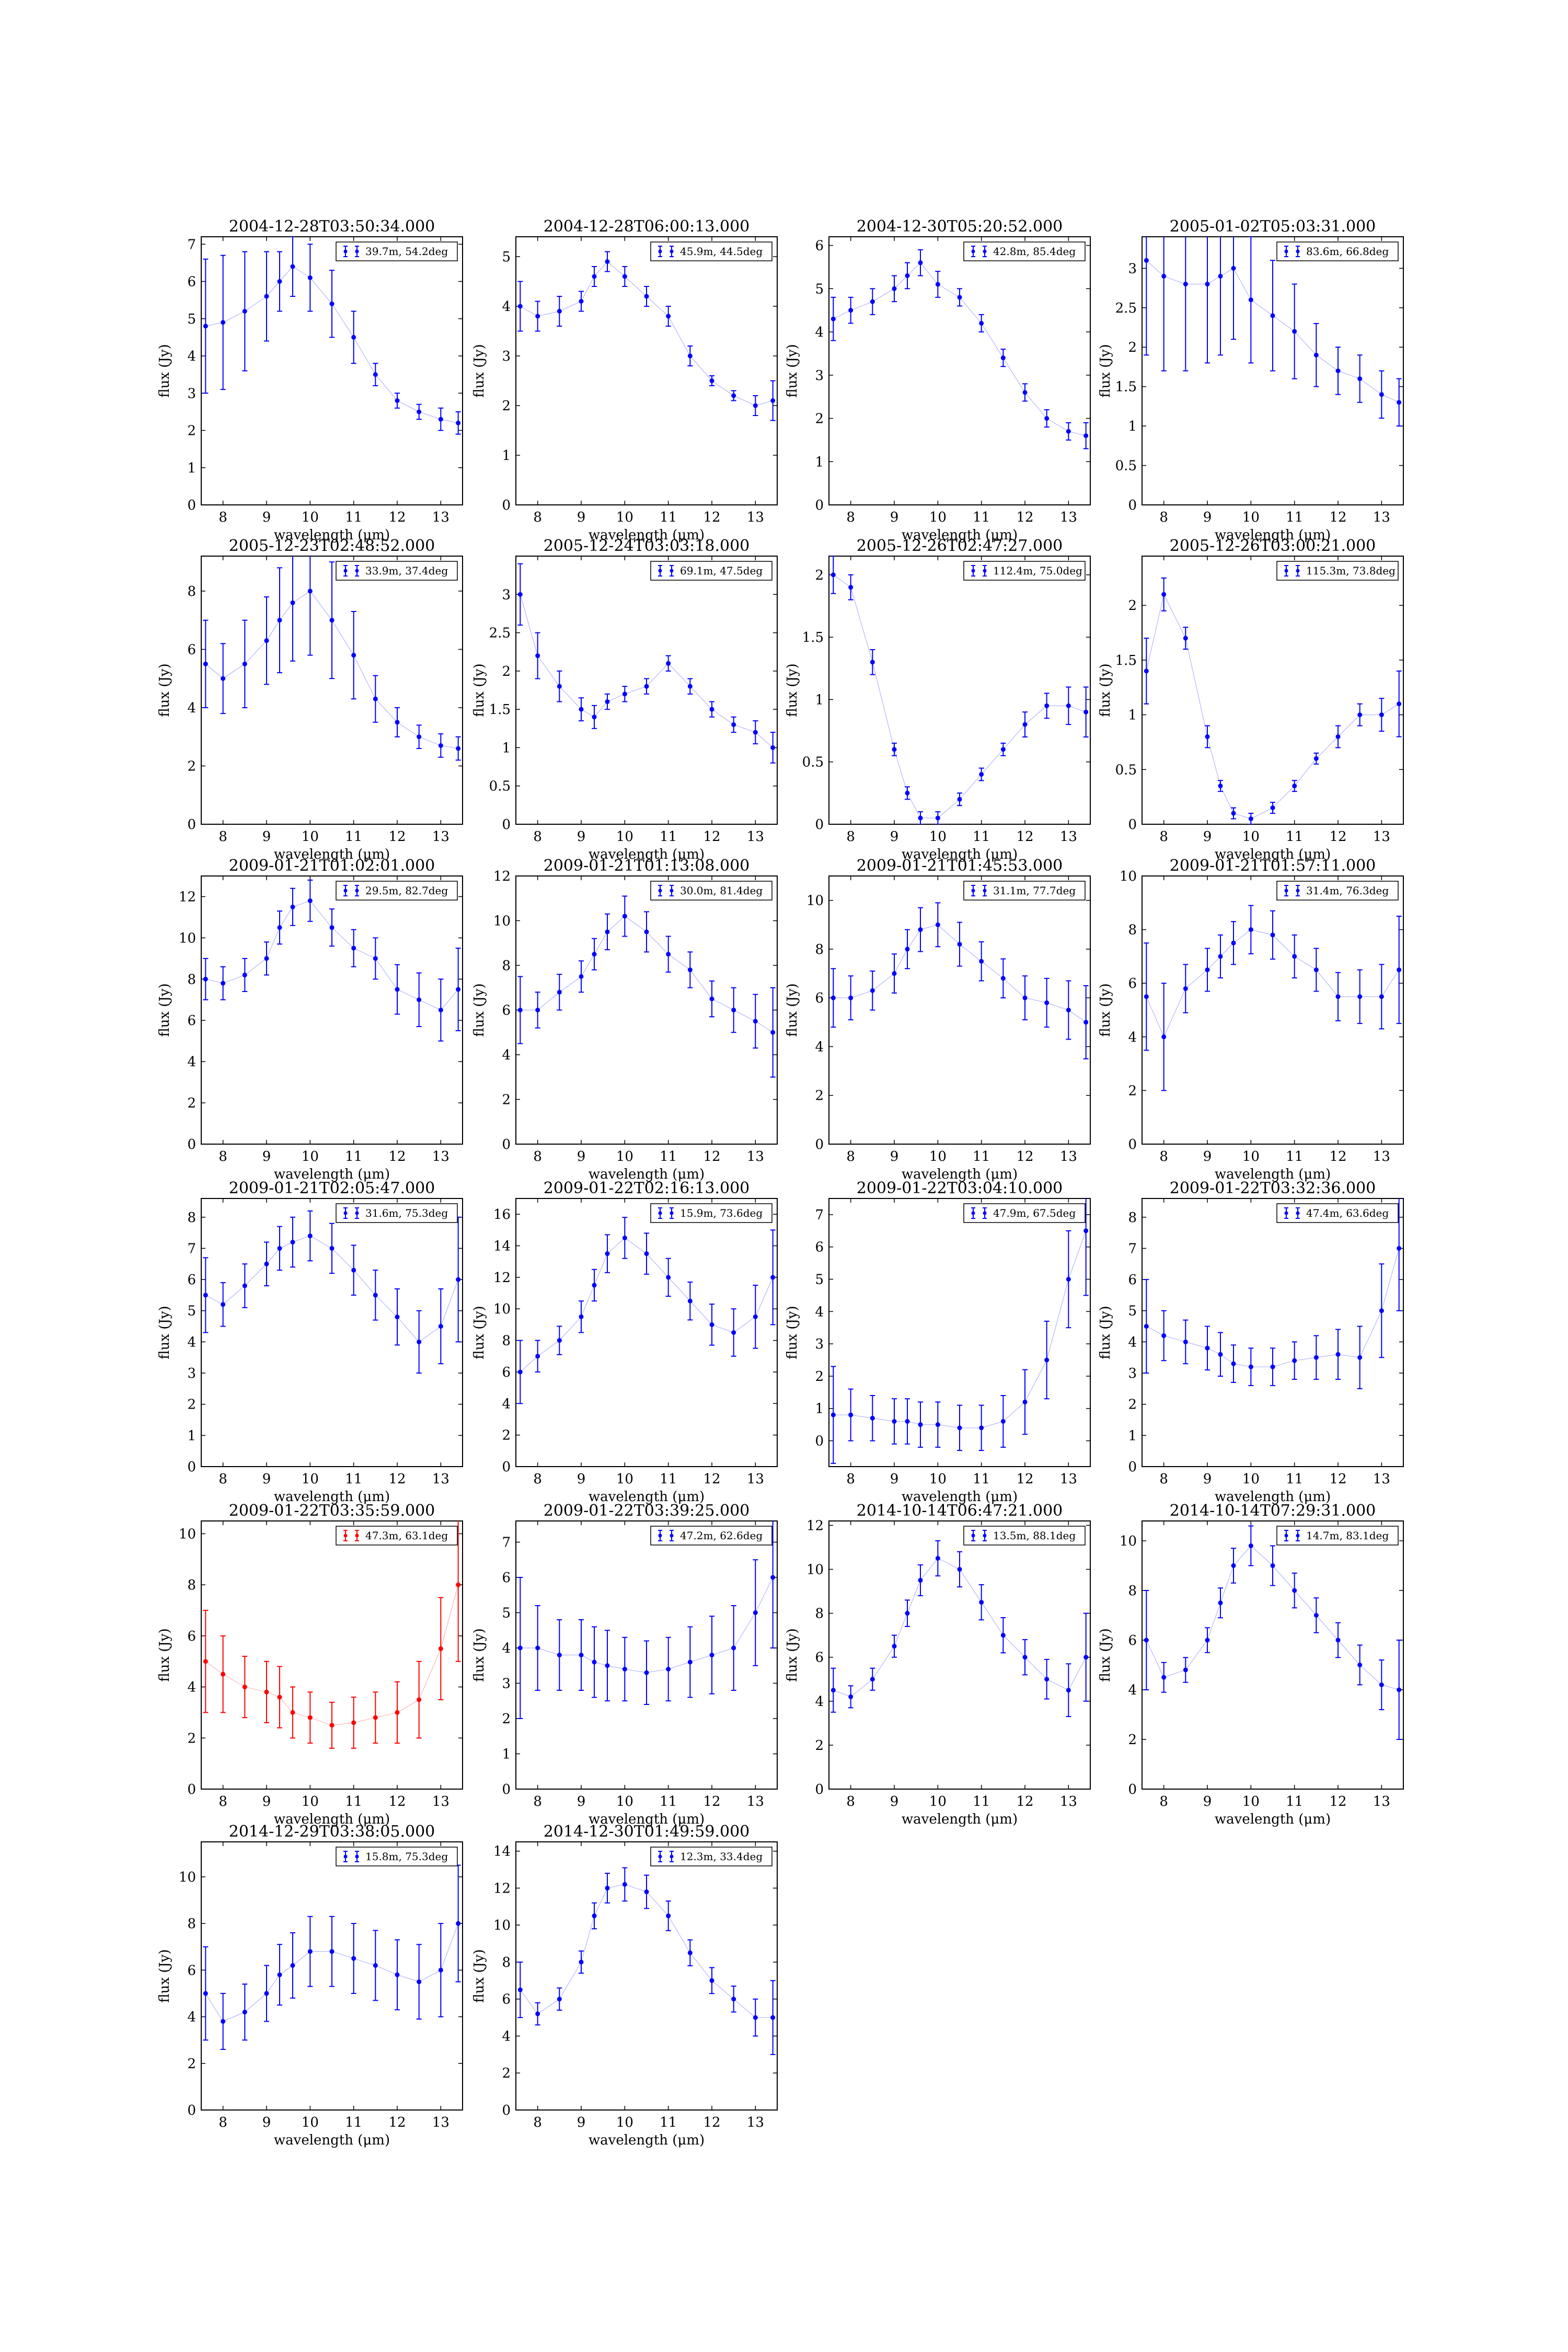 The width and height of the screenshot is (1568, 2352). What do you see at coordinates (406, 1535) in the screenshot?
I see `legend-label: 47.3m, 63.1deg` at bounding box center [406, 1535].